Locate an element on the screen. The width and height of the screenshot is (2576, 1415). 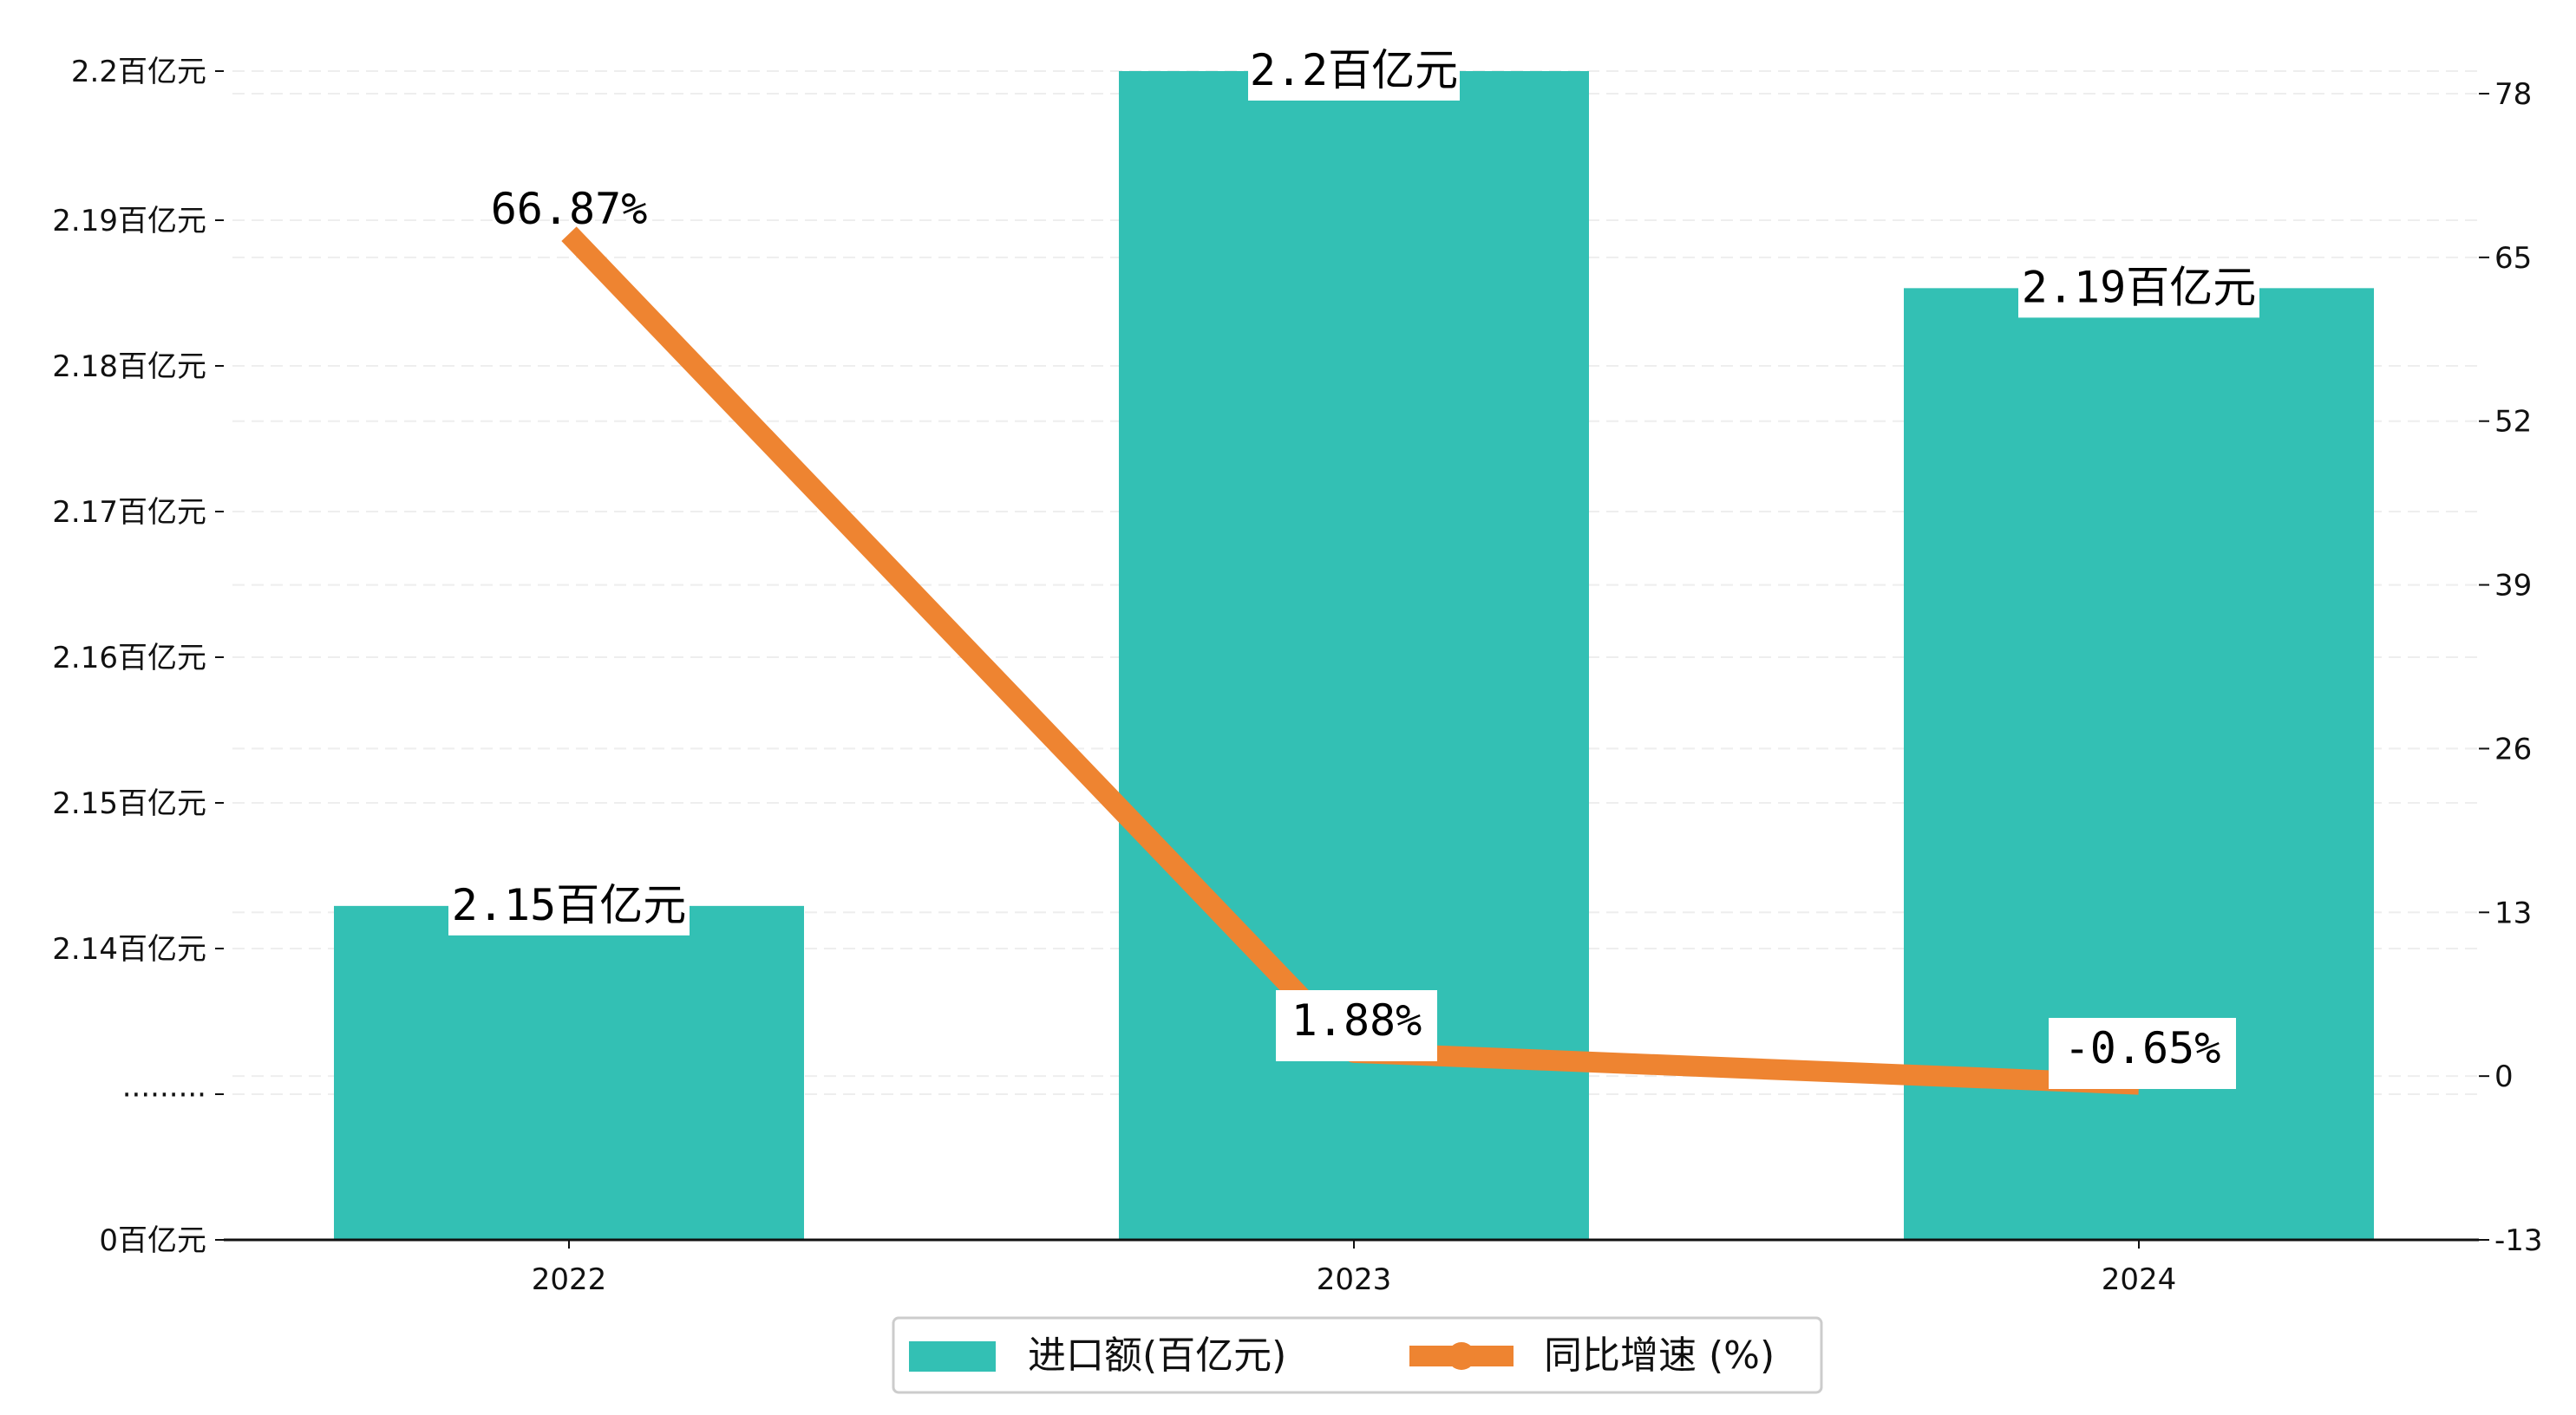
x-tick-label-2022: 2022 is located at coordinates (569, 1279).